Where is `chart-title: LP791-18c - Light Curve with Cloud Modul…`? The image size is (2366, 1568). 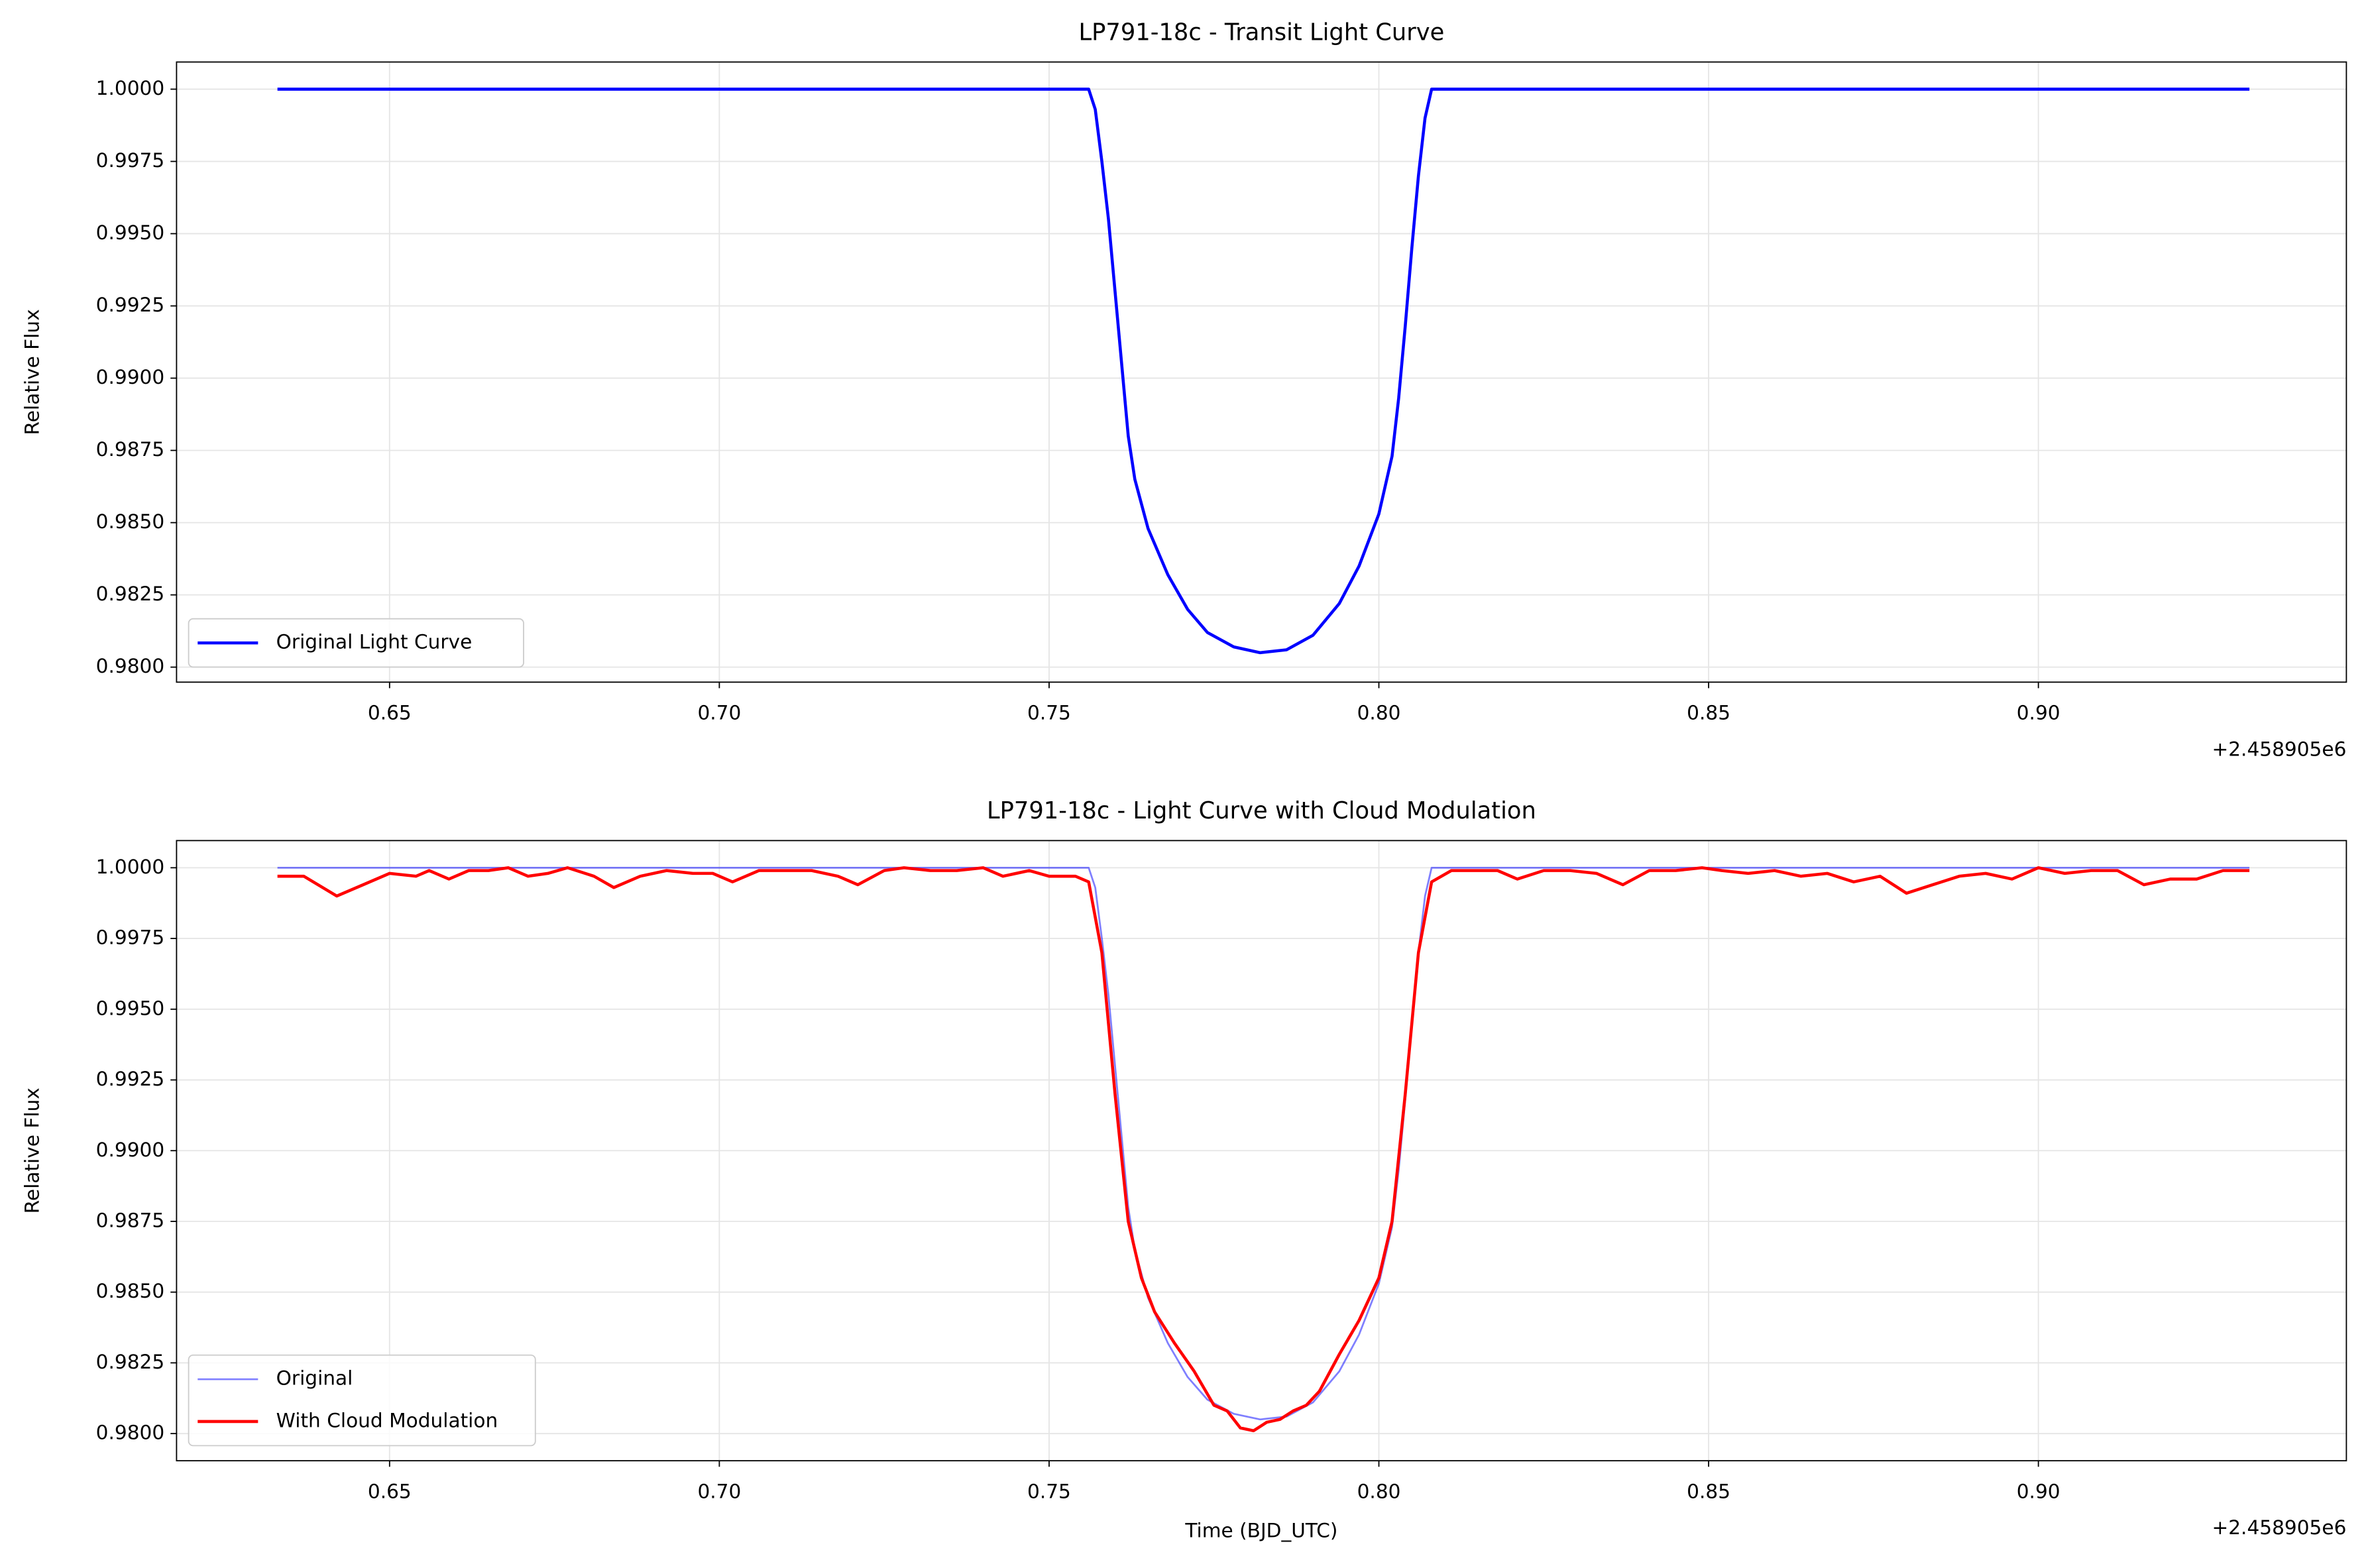 chart-title: LP791-18c - Light Curve with Cloud Modul… is located at coordinates (1261, 810).